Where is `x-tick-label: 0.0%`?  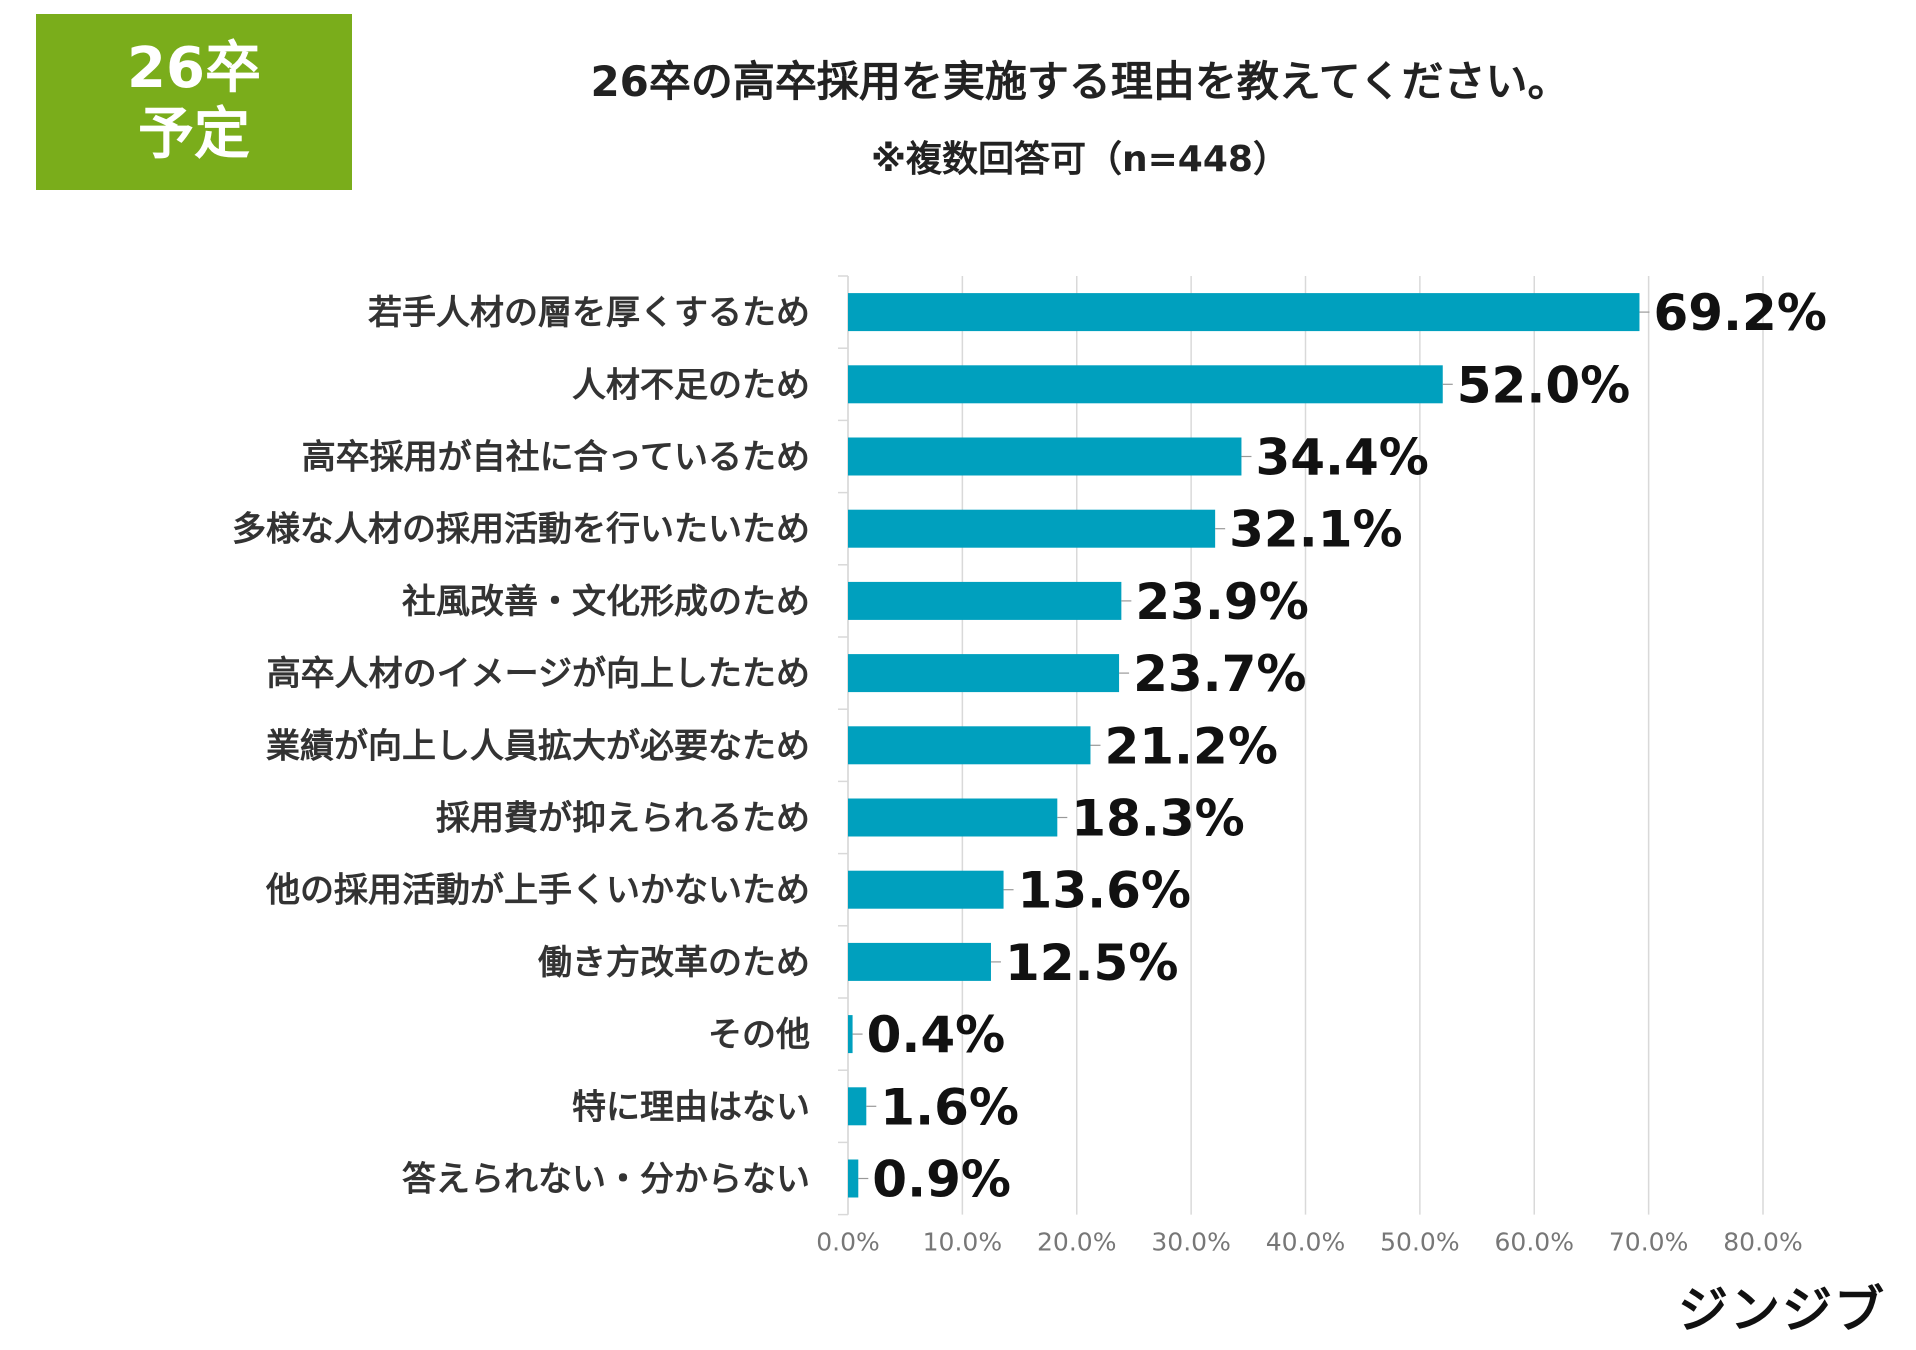 x-tick-label: 0.0% is located at coordinates (848, 1242).